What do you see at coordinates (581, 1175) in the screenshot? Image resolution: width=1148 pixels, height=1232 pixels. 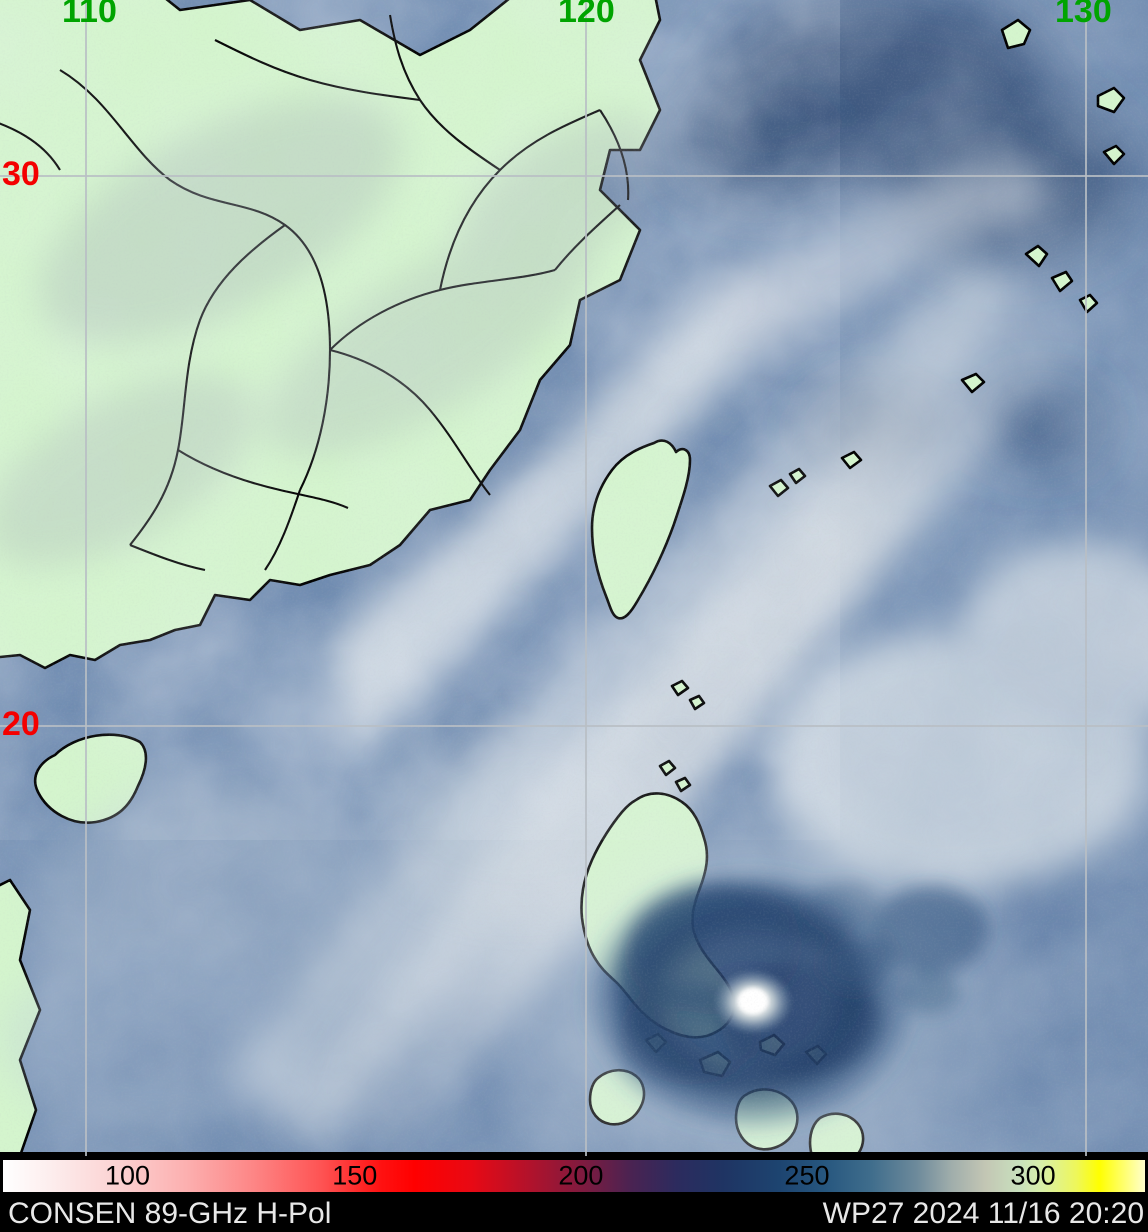 I see `colorbar-tick-200: 200` at bounding box center [581, 1175].